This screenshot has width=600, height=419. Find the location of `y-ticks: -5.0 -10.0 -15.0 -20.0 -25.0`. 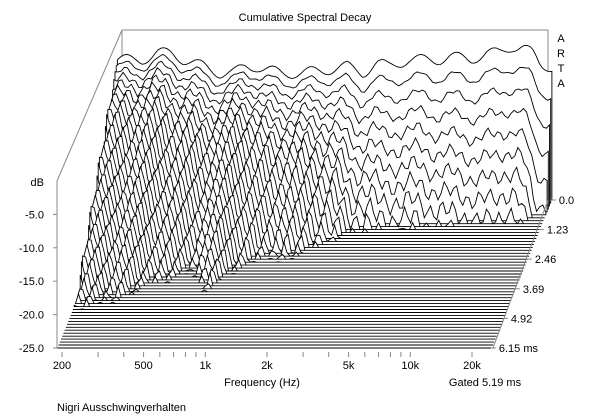

y-ticks: -5.0 -10.0 -15.0 -20.0 -25.0 is located at coordinates (38, 282).